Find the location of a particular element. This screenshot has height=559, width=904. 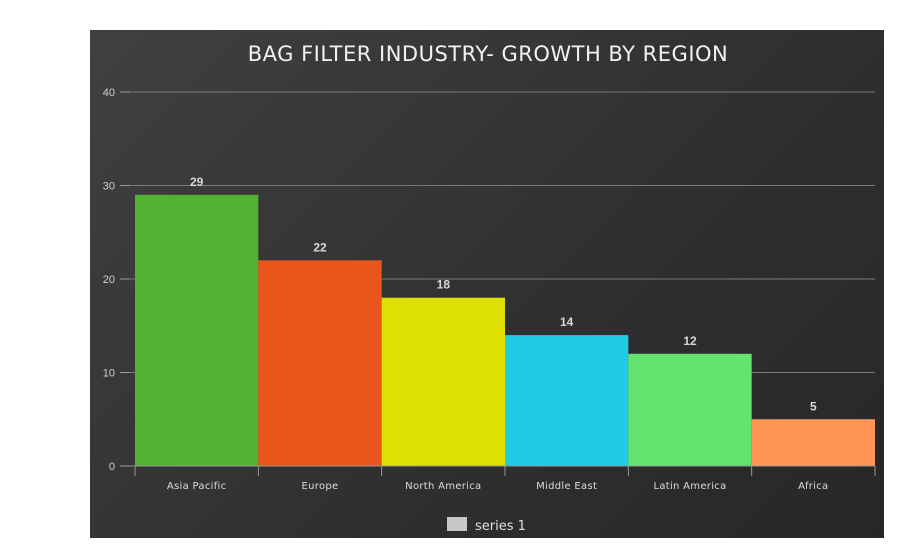

data-label: 29 is located at coordinates (197, 182).